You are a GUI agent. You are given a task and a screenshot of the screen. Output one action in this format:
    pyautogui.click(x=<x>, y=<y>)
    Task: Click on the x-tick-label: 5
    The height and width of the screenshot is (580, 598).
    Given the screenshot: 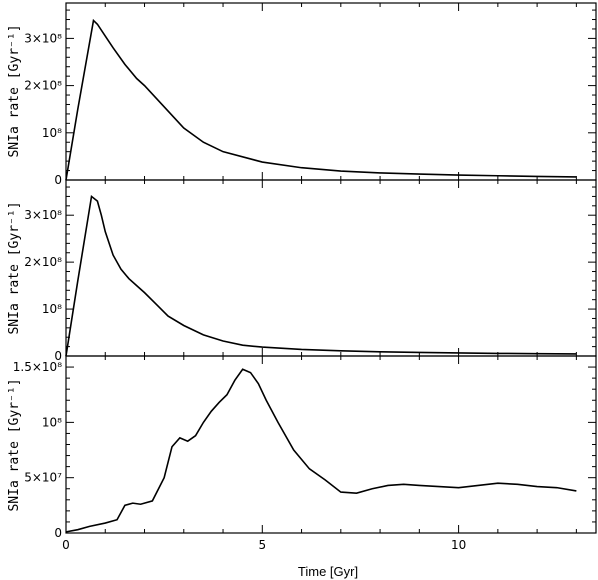 What is the action you would take?
    pyautogui.click(x=262, y=545)
    